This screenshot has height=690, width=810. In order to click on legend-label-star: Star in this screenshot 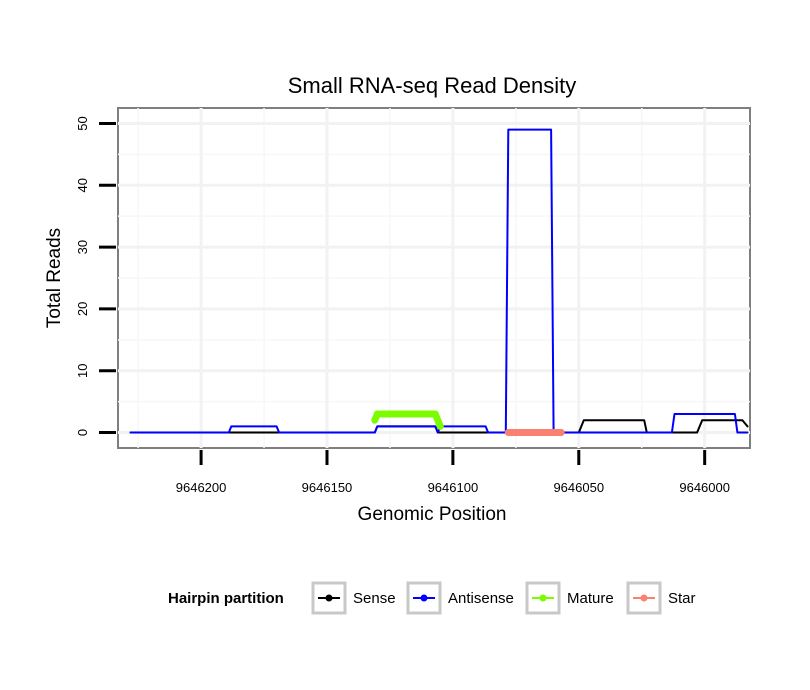, I will do `click(682, 598)`.